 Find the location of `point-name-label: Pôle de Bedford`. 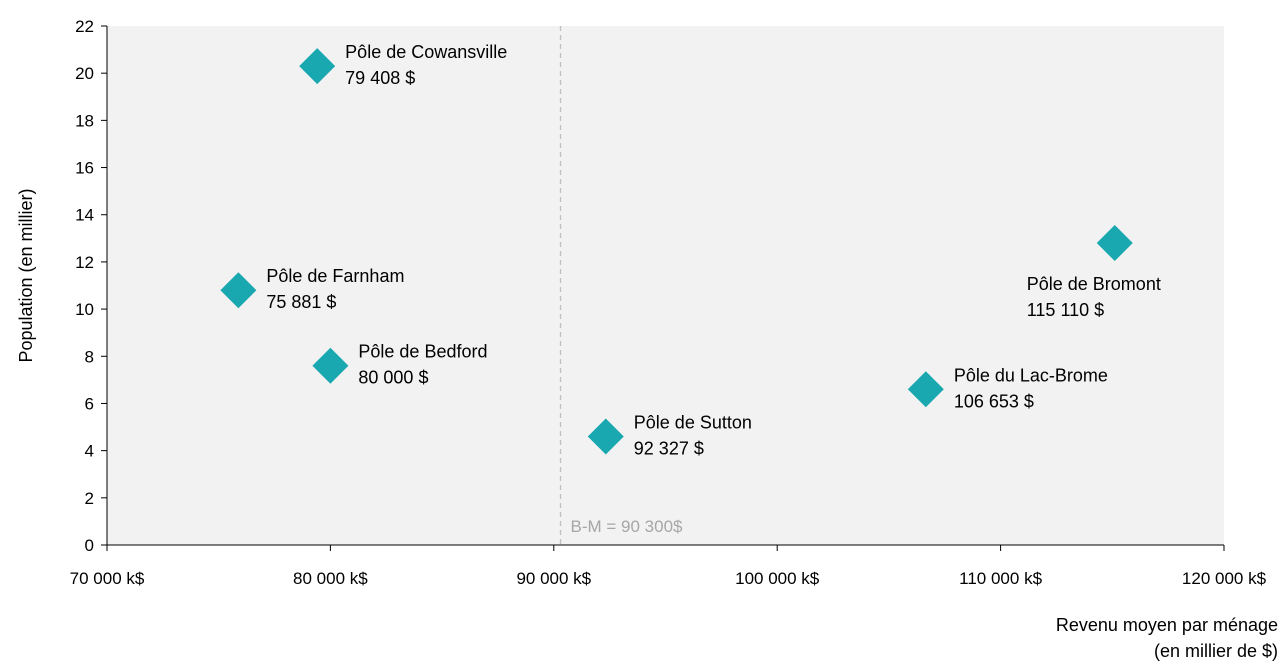

point-name-label: Pôle de Bedford is located at coordinates (422, 352).